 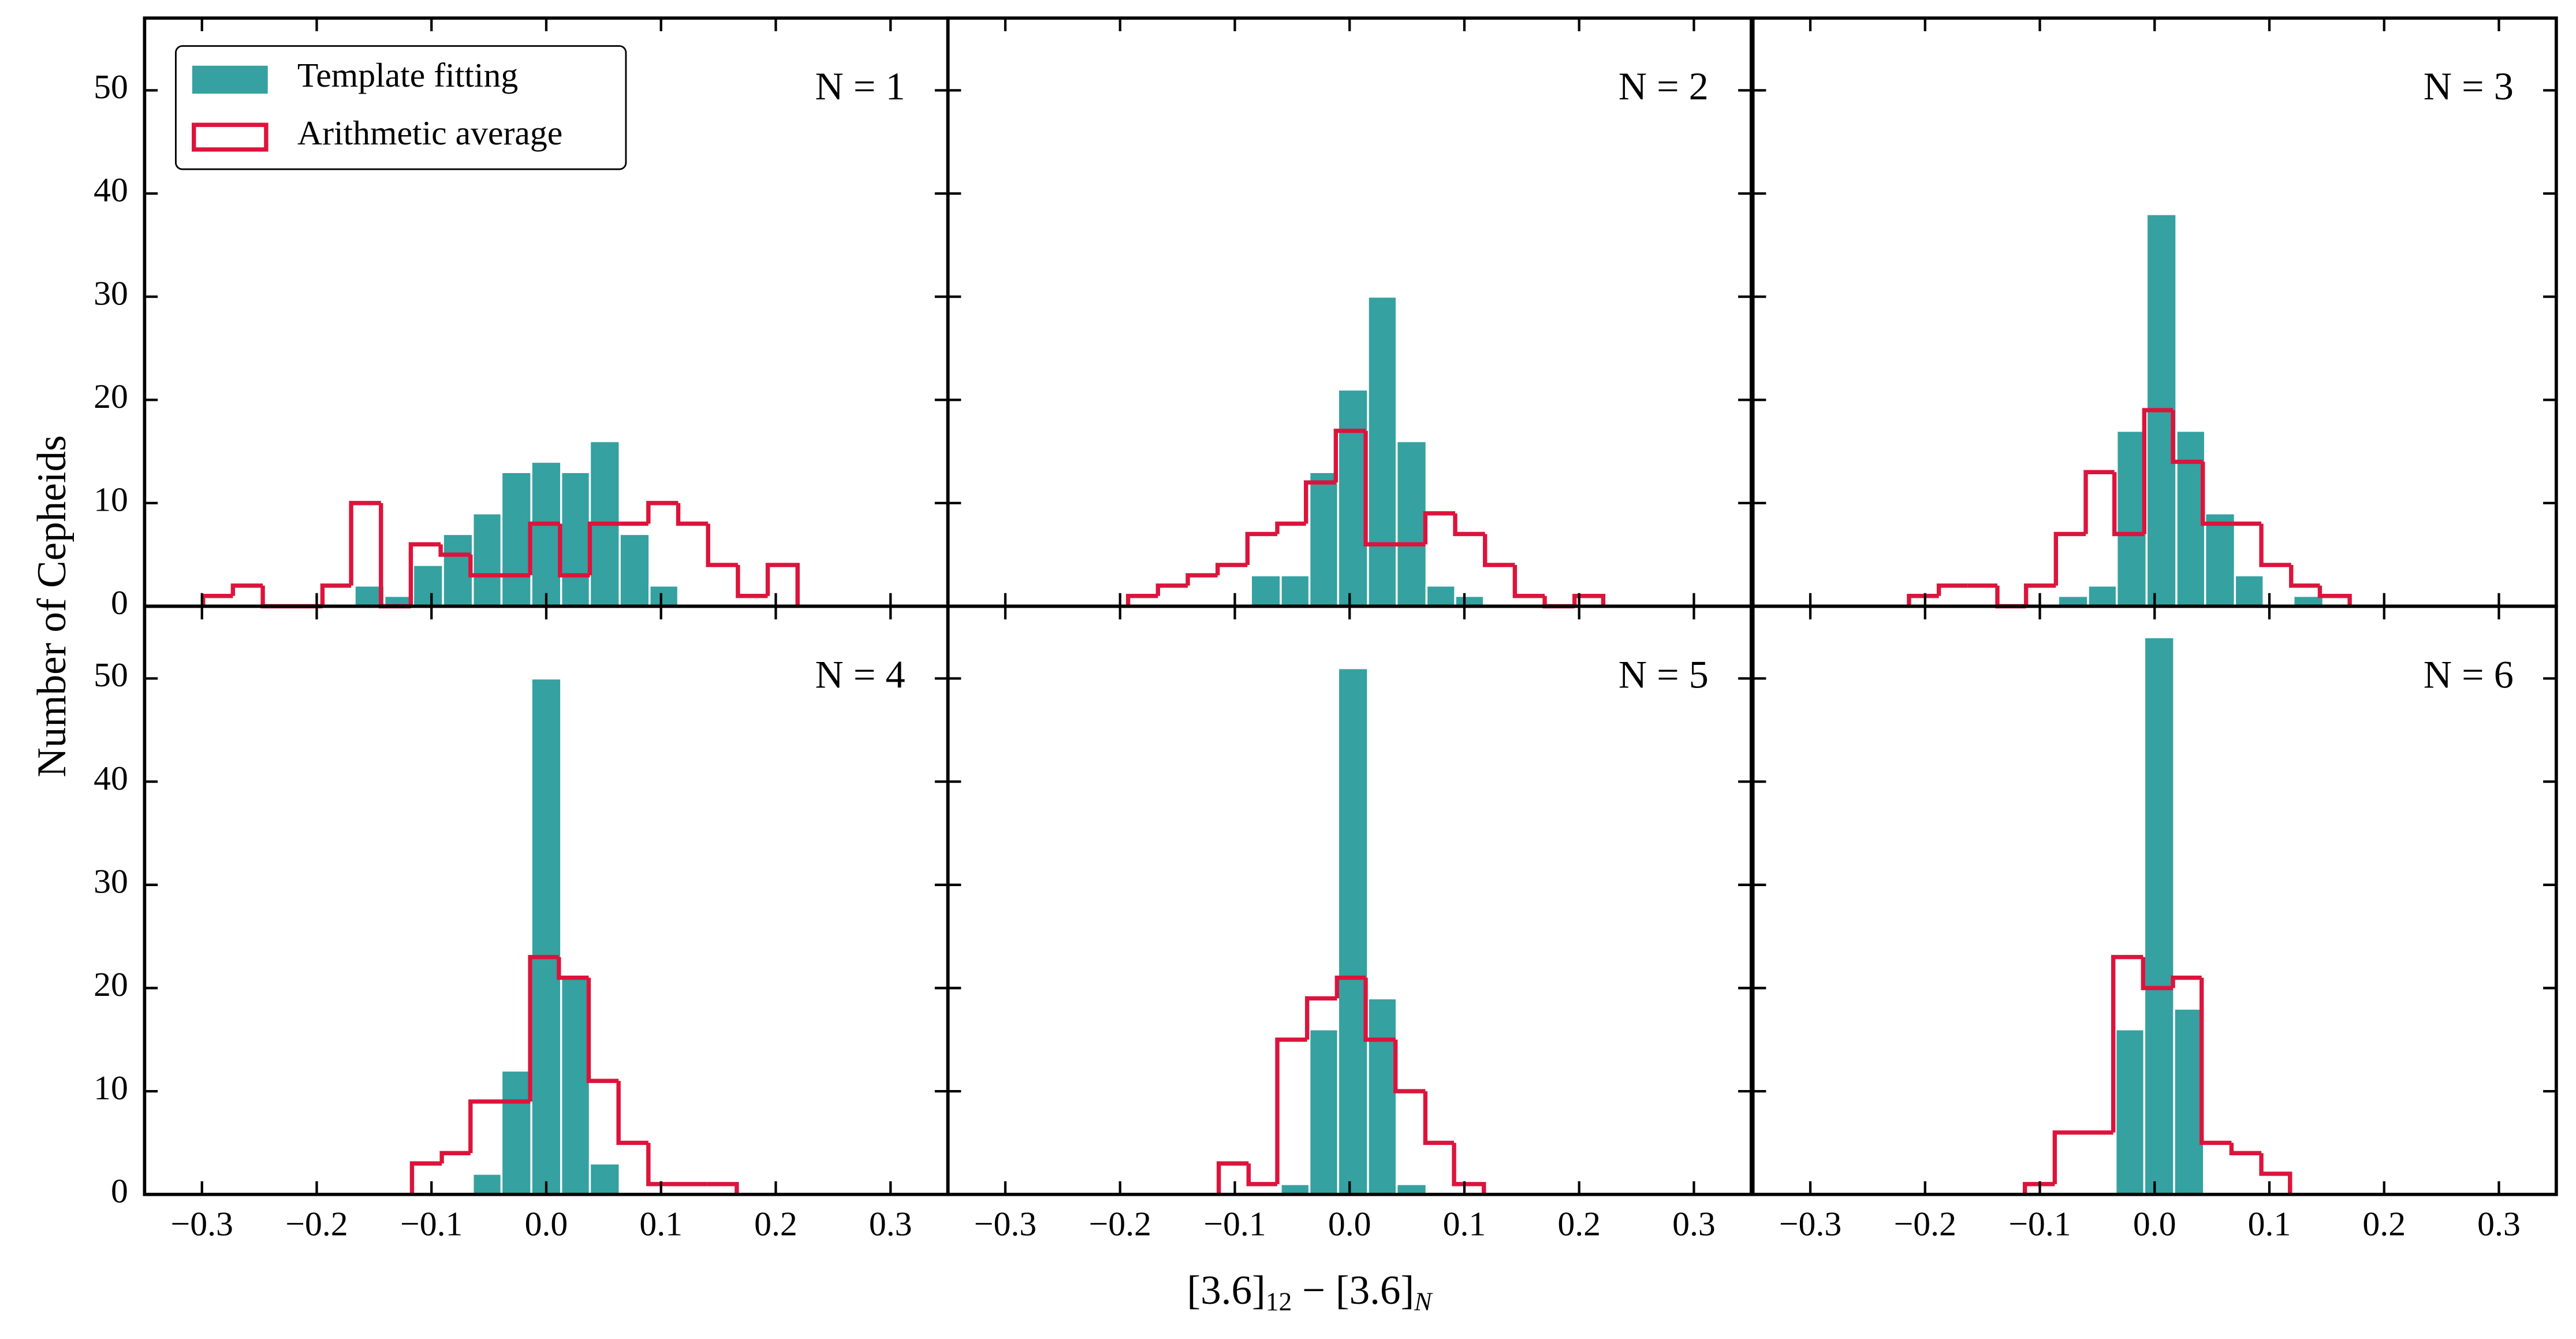 I want to click on x-axis-label: [3.6]12 − [3.6]N, so click(x=1310, y=1292).